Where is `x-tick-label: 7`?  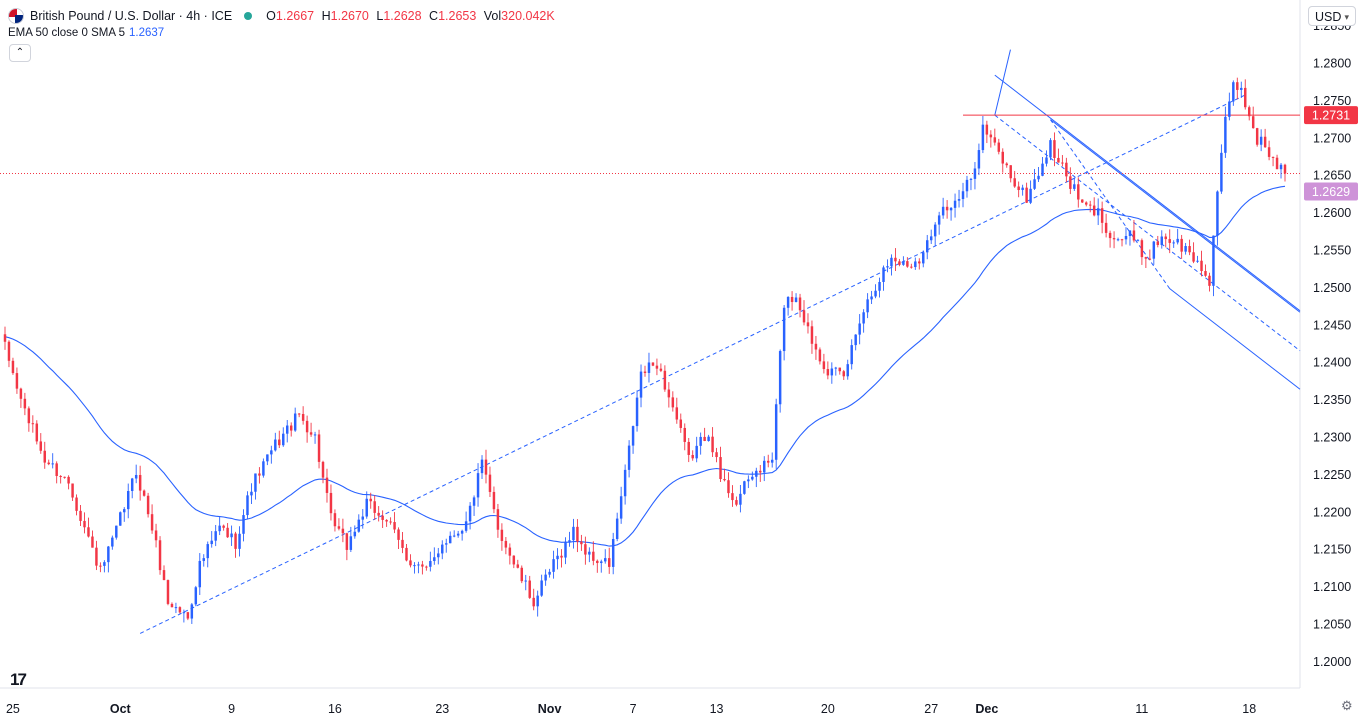
x-tick-label: 7 is located at coordinates (633, 709).